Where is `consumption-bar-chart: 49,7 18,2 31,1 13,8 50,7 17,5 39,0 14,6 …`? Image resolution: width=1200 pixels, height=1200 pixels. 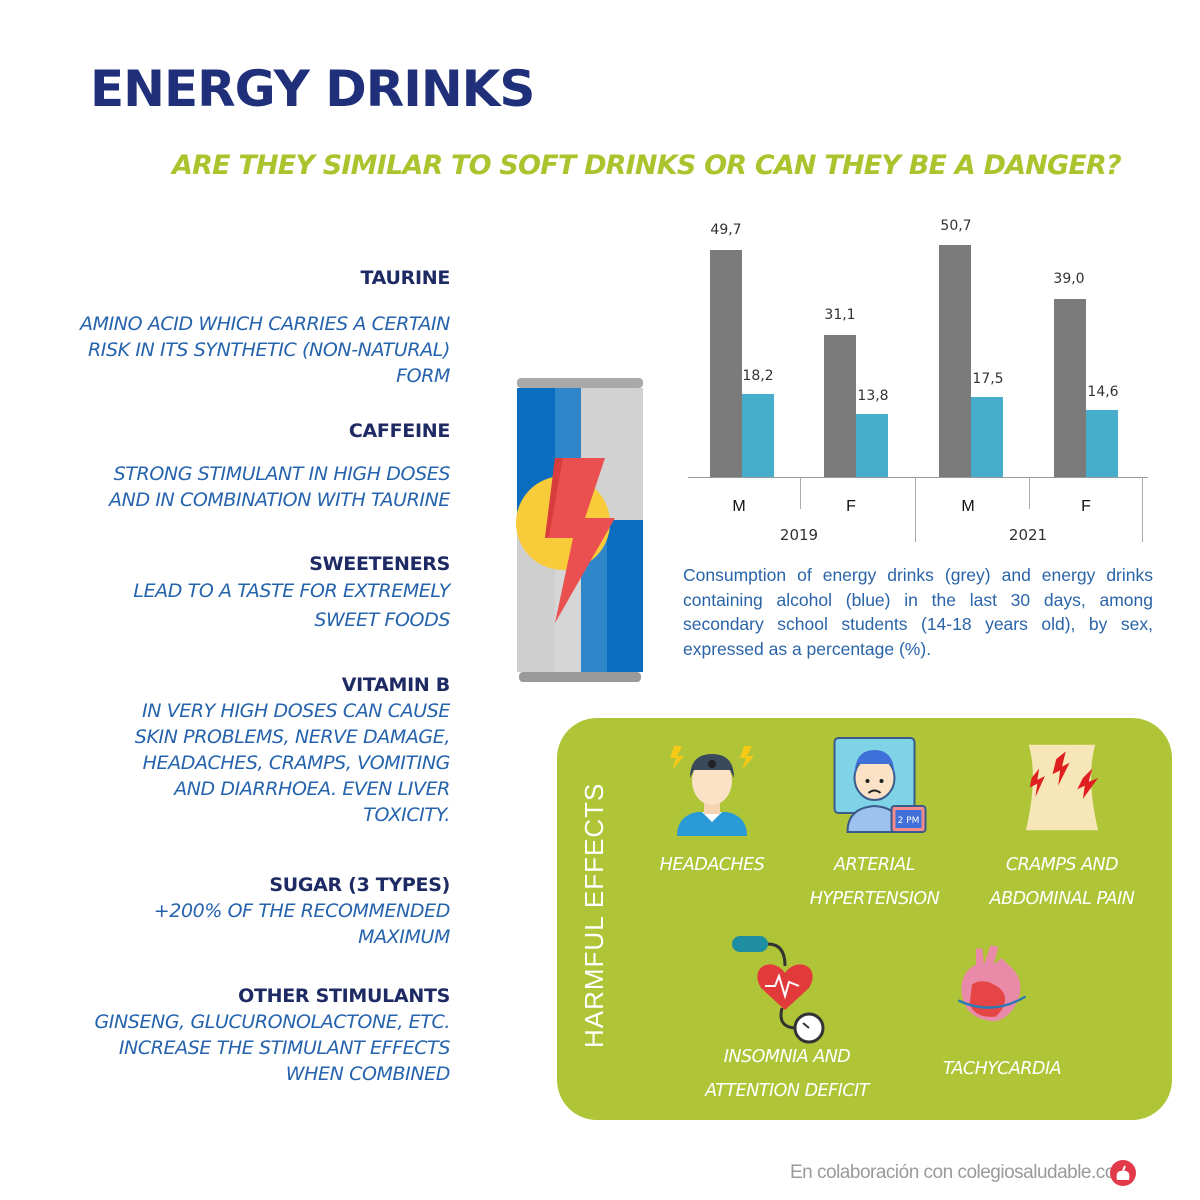 consumption-bar-chart: 49,7 18,2 31,1 13,8 50,7 17,5 39,0 14,6 … is located at coordinates (920, 380).